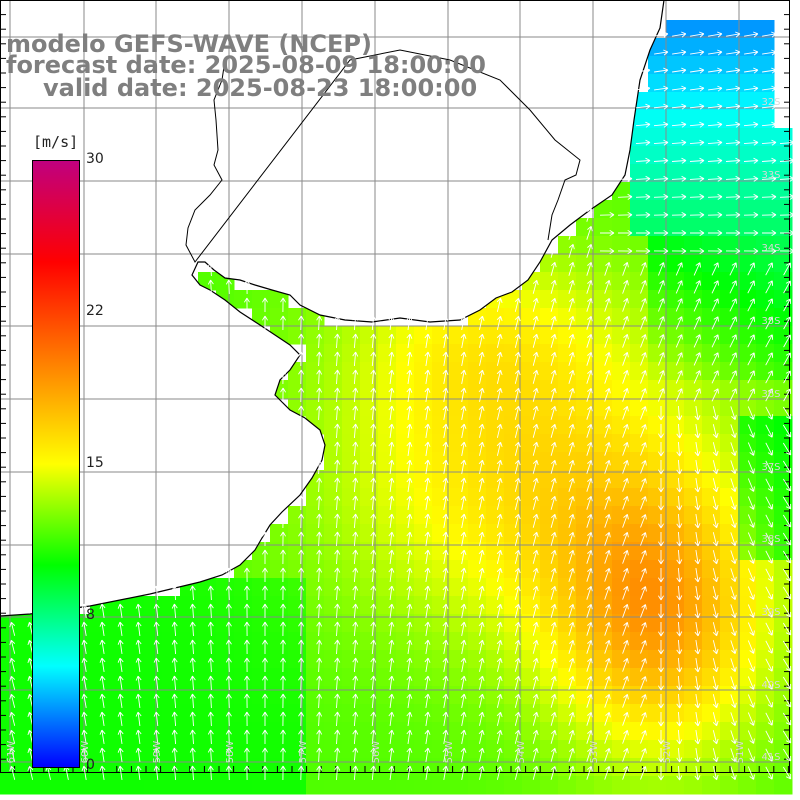  I want to click on latitude-label: 34S, so click(770, 248).